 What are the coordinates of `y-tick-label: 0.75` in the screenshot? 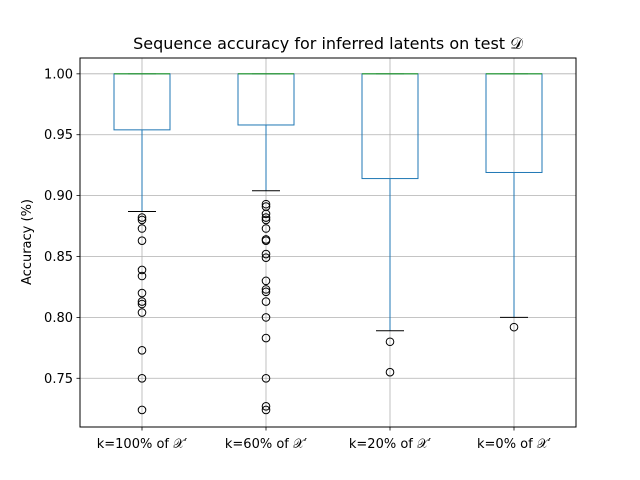 It's located at (58, 379).